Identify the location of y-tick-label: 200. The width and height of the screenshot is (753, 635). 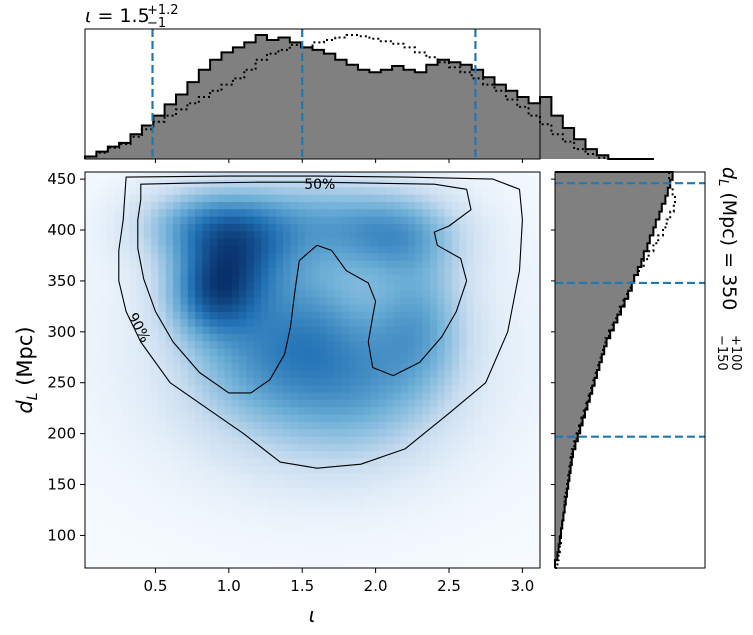
(61, 434).